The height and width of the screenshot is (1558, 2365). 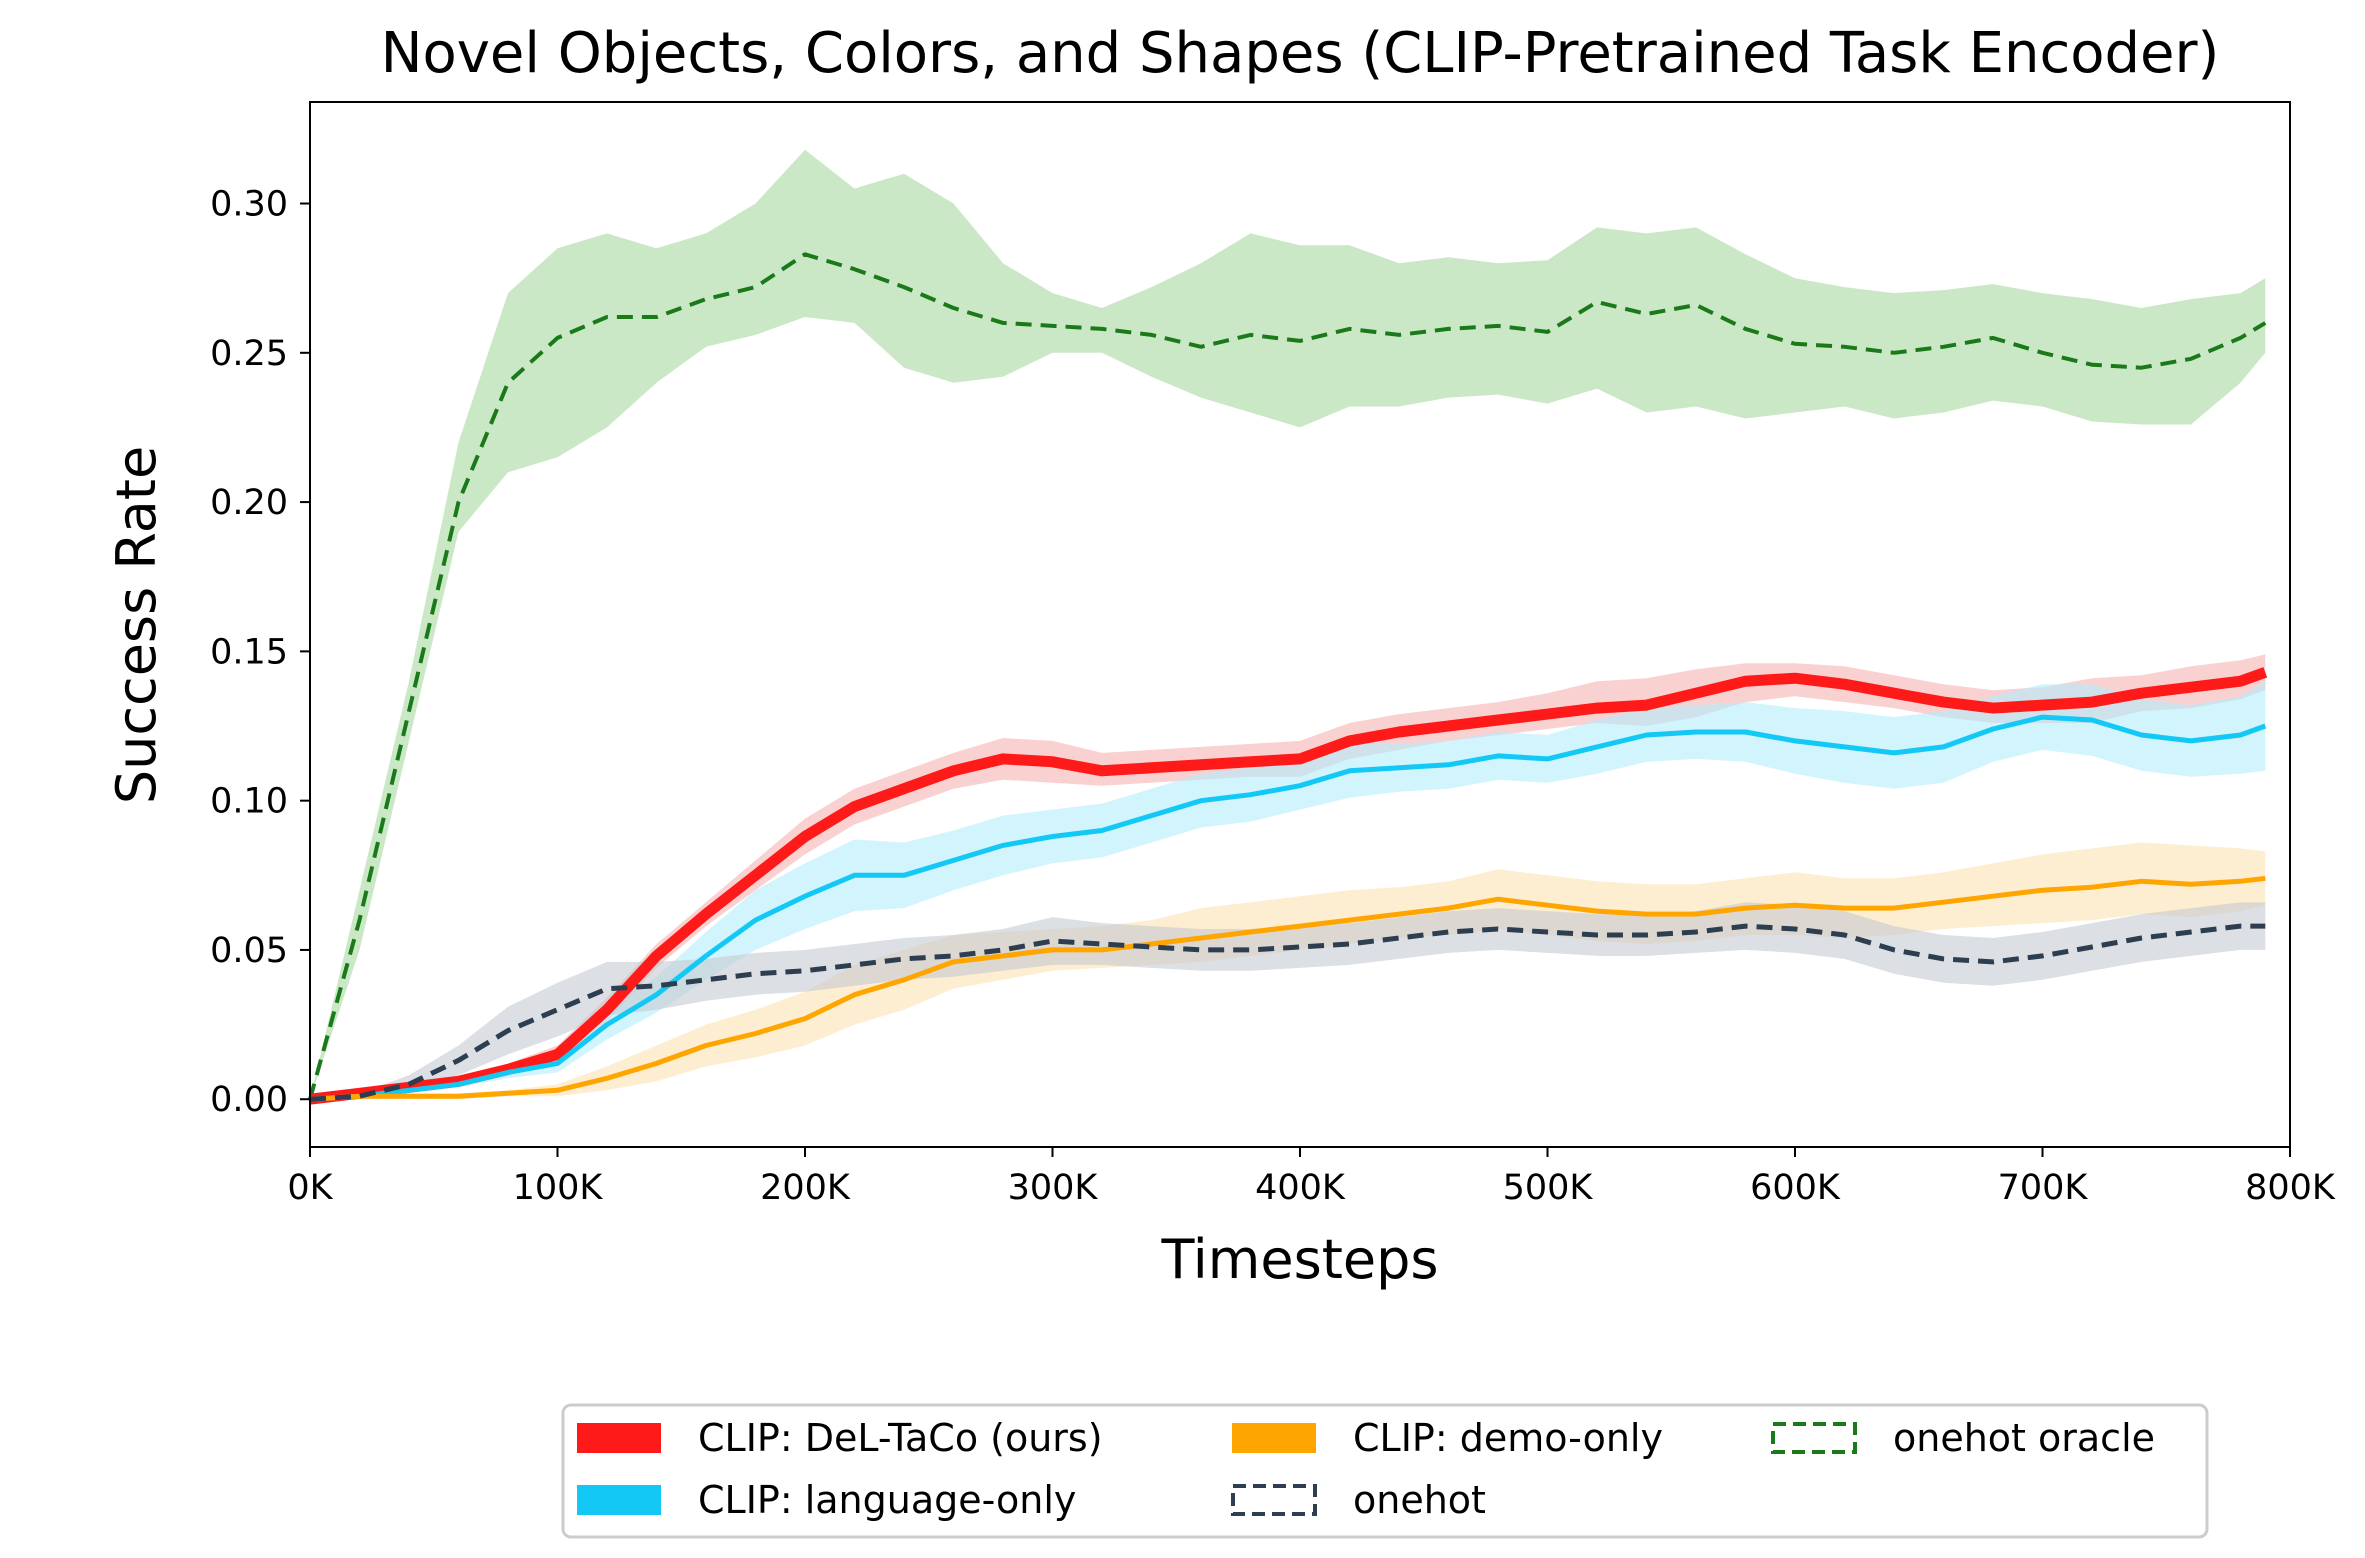 I want to click on legend-frame, so click(x=1385, y=1471).